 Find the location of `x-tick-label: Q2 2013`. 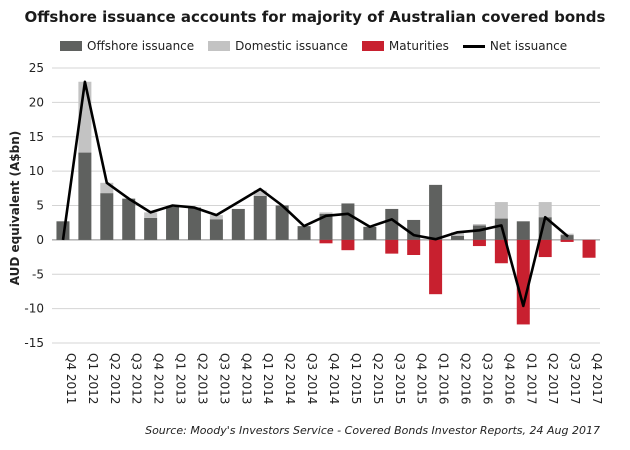

x-tick-label: Q2 2013 is located at coordinates (202, 378).